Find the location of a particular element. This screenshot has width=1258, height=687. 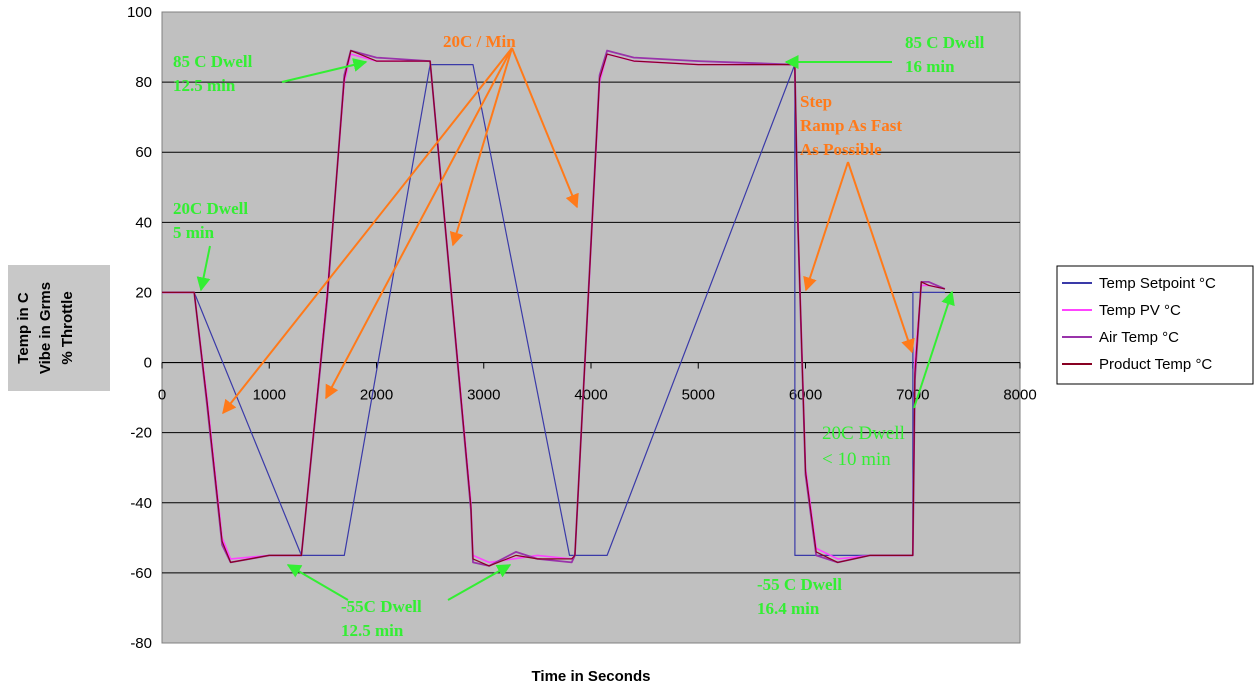

green-arrow-20c-dwell-start is located at coordinates (203, 268).